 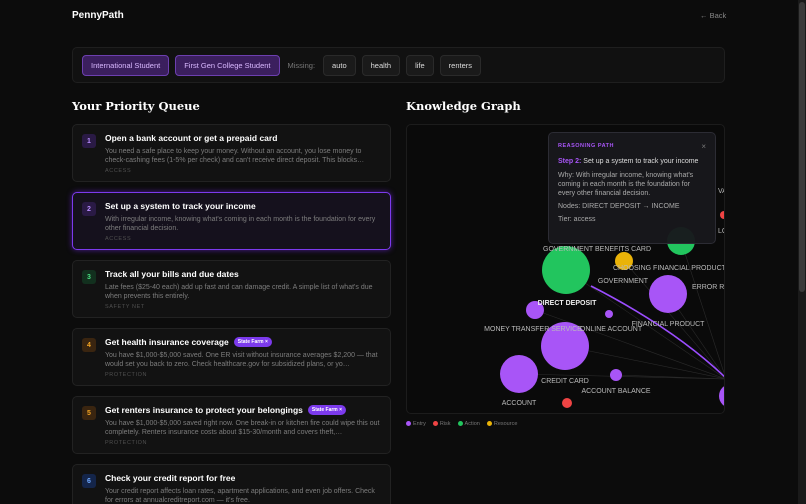 What do you see at coordinates (703, 146) in the screenshot?
I see `close-button: ×` at bounding box center [703, 146].